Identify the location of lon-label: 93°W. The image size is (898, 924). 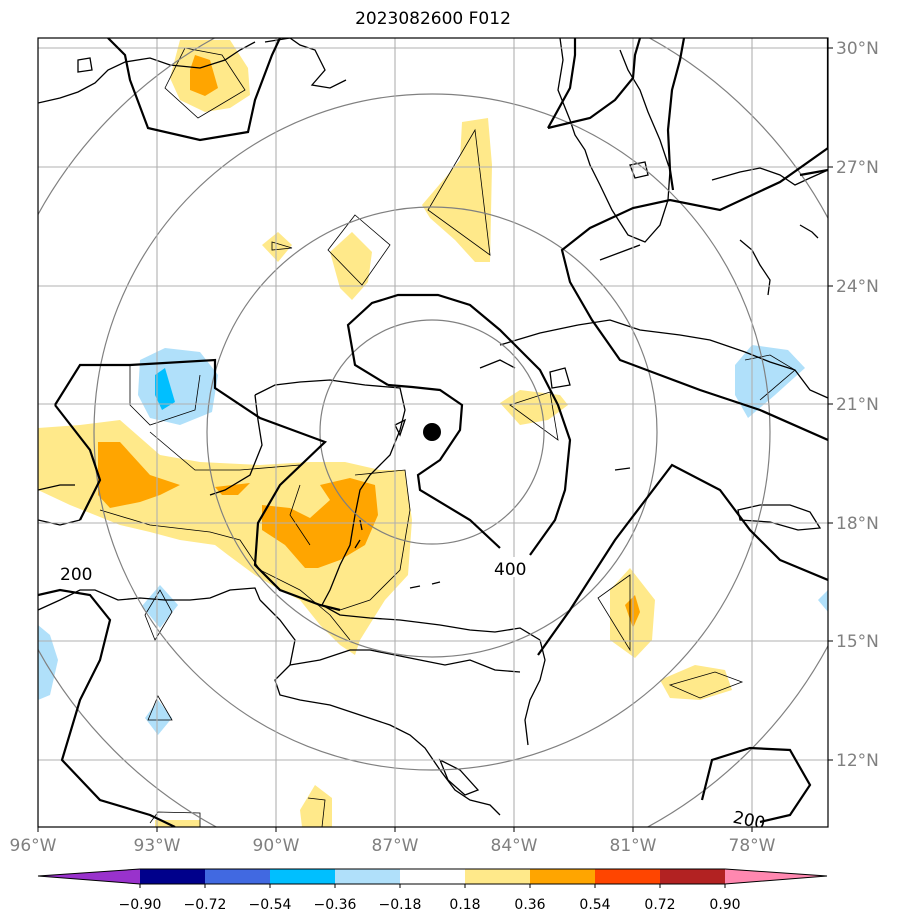
(157, 846).